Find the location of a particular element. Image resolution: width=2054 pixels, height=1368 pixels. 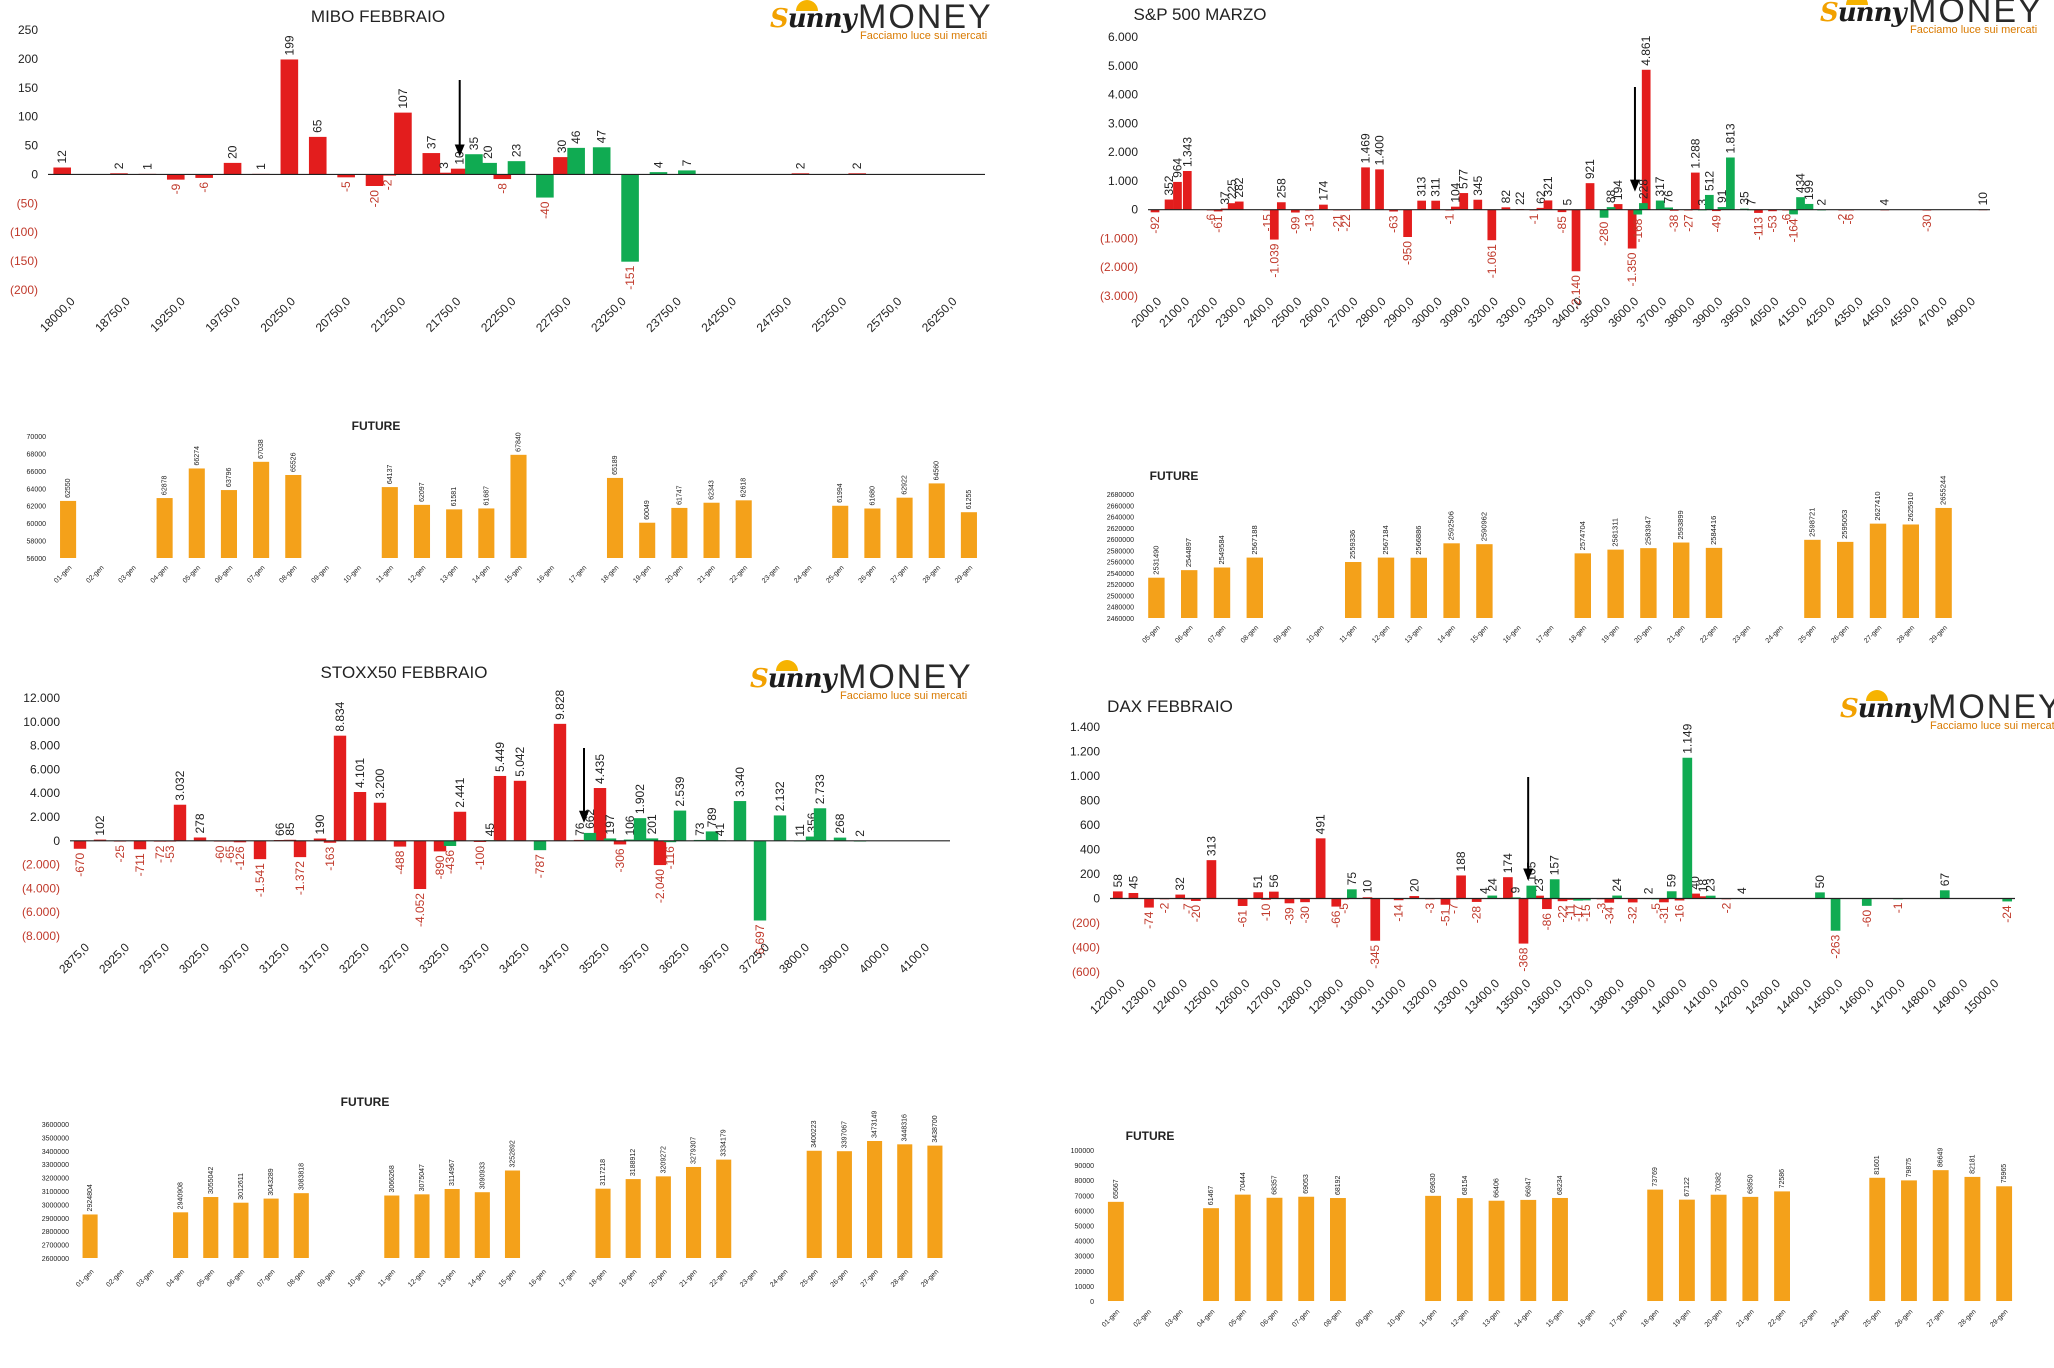

bar-value-label: 1.343 is located at coordinates (1187, 152).